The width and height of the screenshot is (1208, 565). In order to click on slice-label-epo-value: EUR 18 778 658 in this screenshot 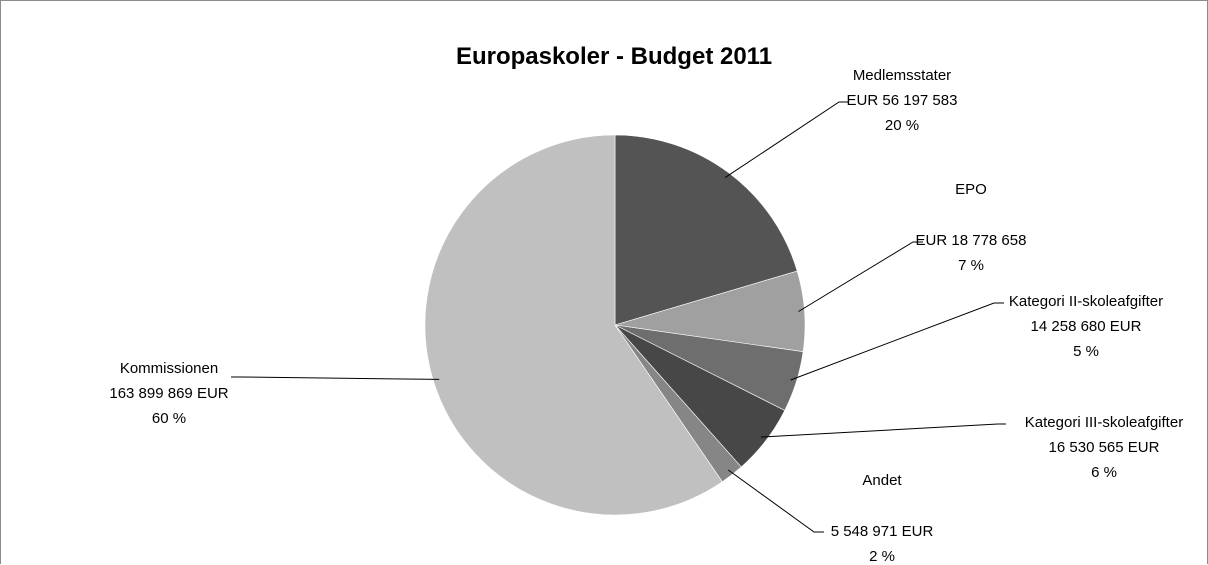, I will do `click(971, 240)`.